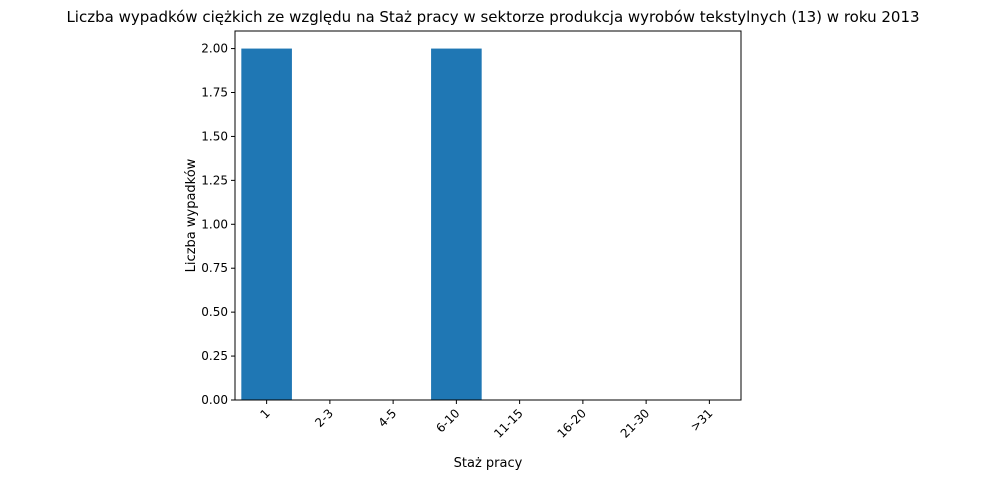 The image size is (986, 478). What do you see at coordinates (508, 423) in the screenshot?
I see `x-tick-label: 11-15` at bounding box center [508, 423].